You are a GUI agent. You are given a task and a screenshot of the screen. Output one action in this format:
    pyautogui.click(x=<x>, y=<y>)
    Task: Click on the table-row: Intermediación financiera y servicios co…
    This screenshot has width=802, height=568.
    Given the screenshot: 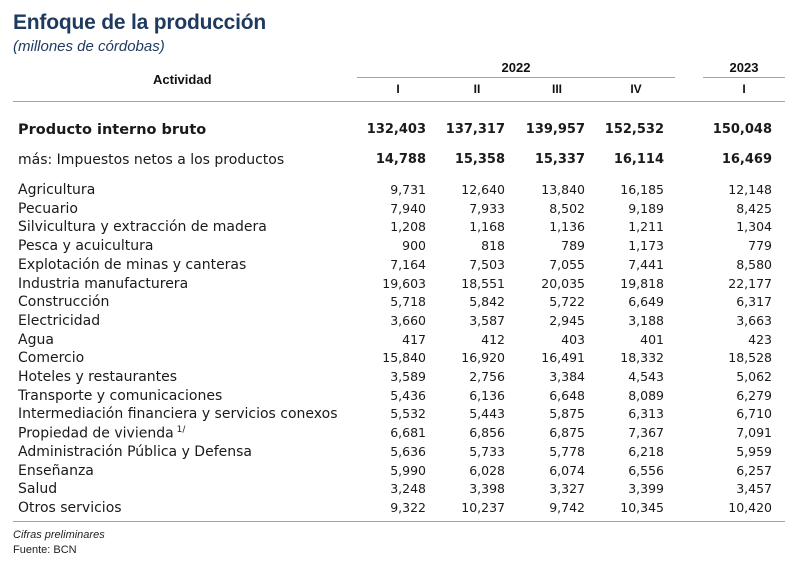 What is the action you would take?
    pyautogui.click(x=401, y=415)
    